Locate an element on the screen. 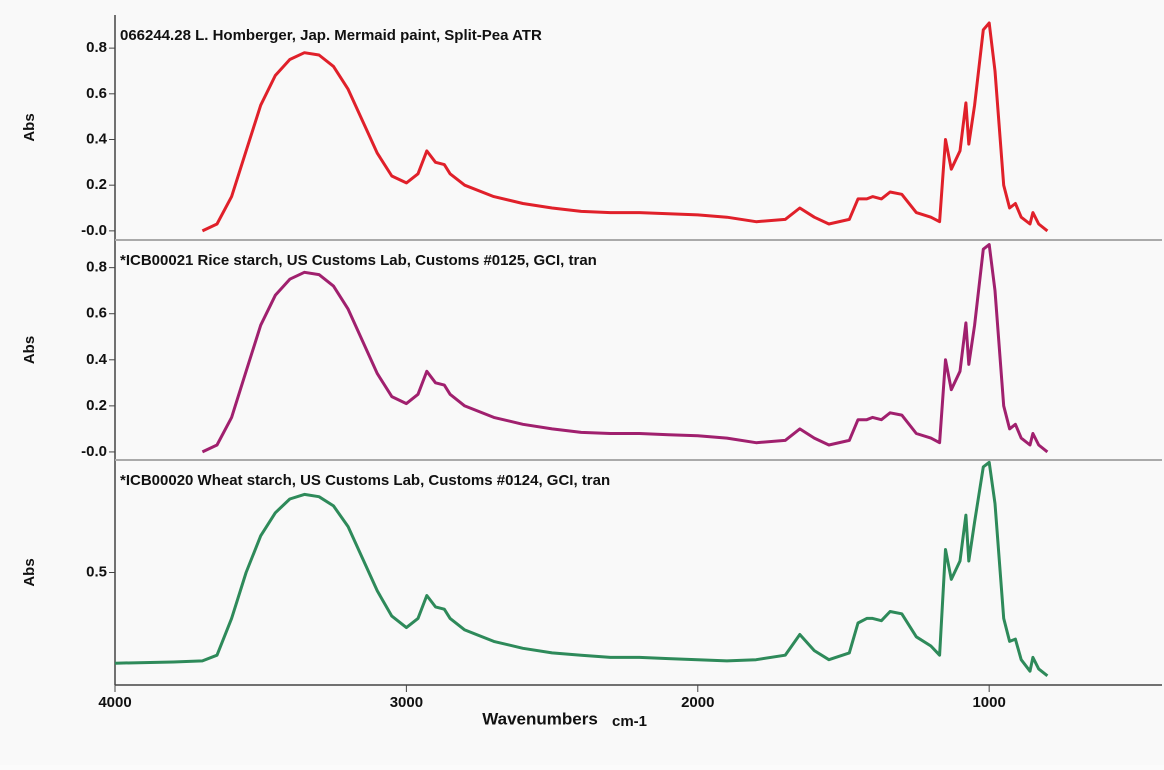 The image size is (1164, 770). x-tick-label: 1000 is located at coordinates (988, 702).